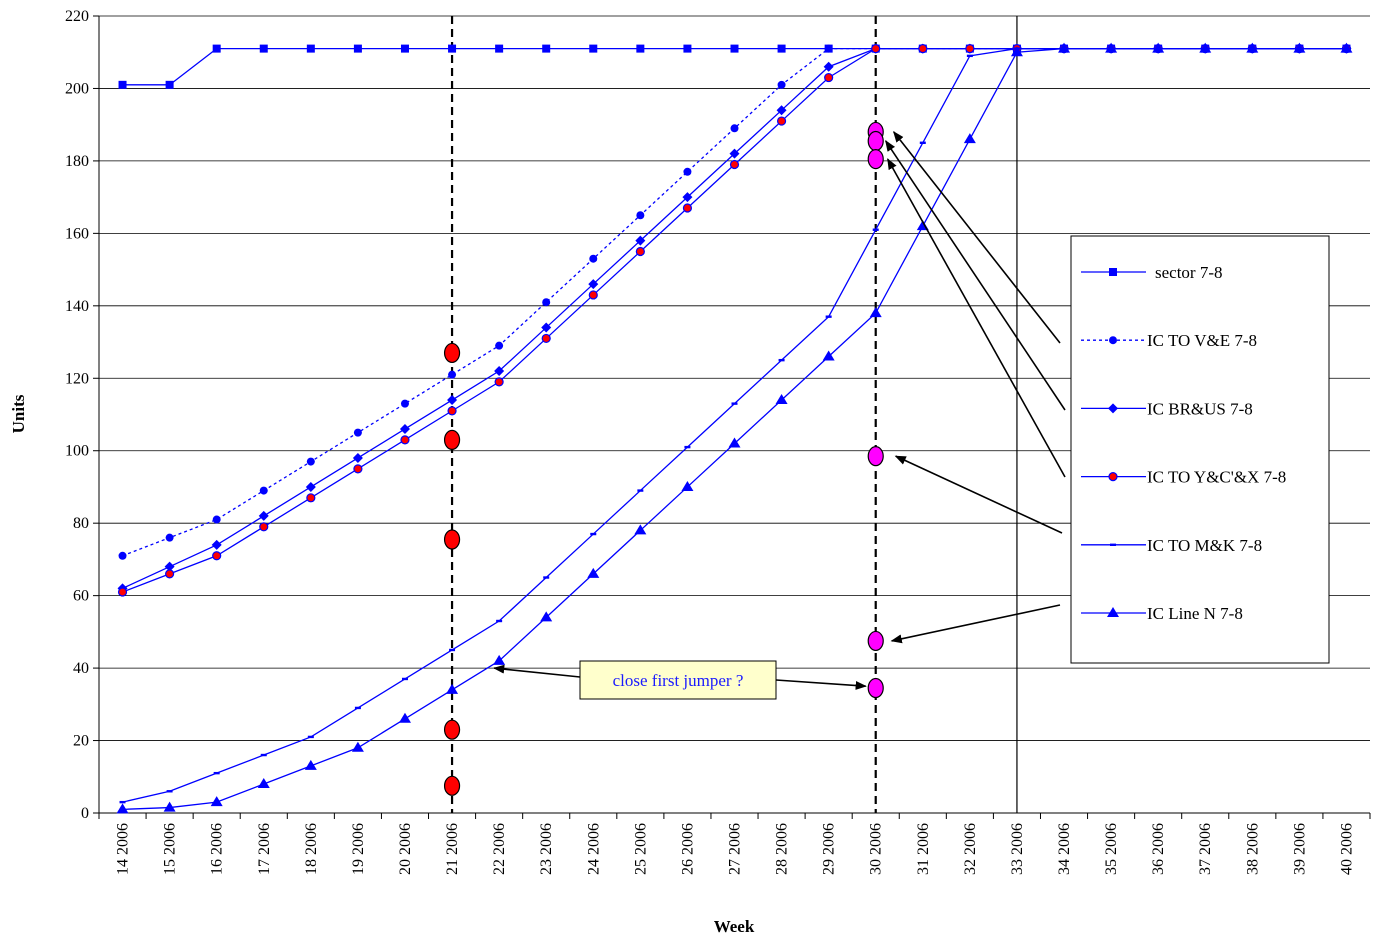  I want to click on legend-label: IC TO V&E 7-8, so click(1202, 340).